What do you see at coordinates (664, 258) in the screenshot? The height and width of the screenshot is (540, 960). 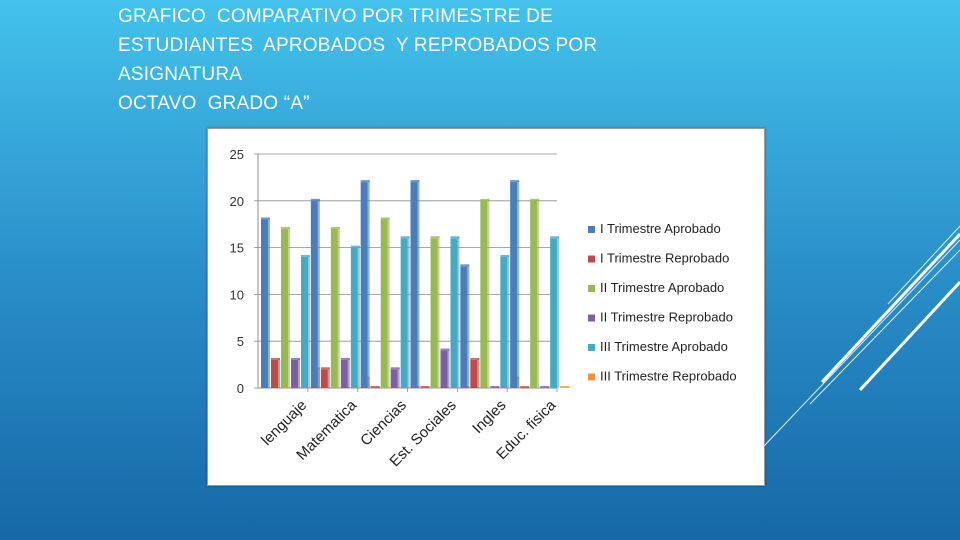 I see `legend-label: I Trimestre Reprobado` at bounding box center [664, 258].